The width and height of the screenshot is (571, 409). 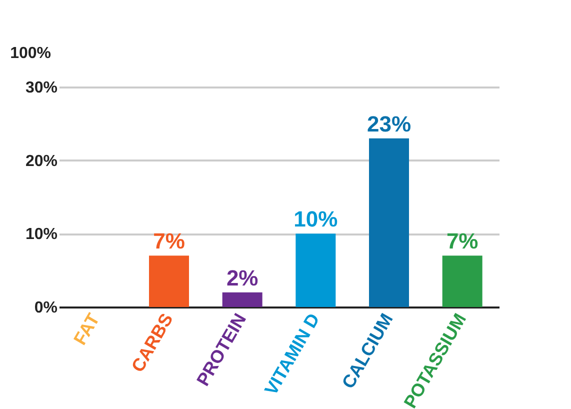 What do you see at coordinates (41, 161) in the screenshot?
I see `y-tick-label: 20%` at bounding box center [41, 161].